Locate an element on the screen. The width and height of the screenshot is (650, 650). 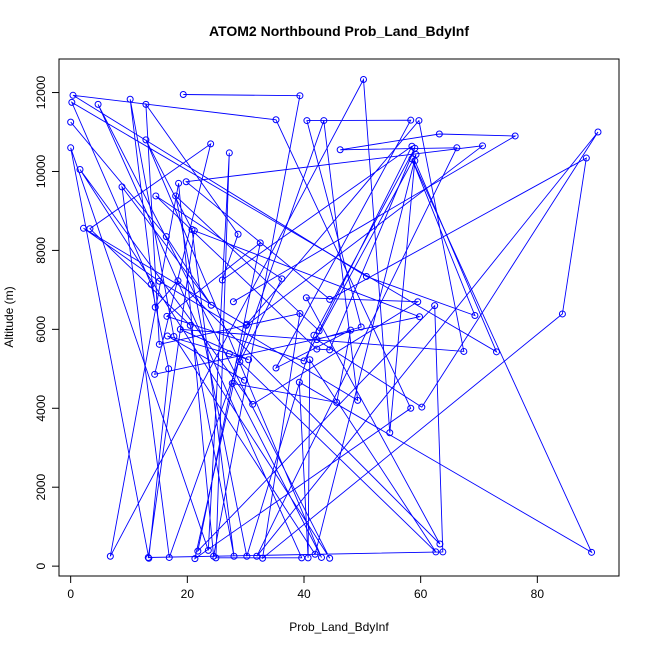
y-tick-label: 8000 is located at coordinates (41, 250).